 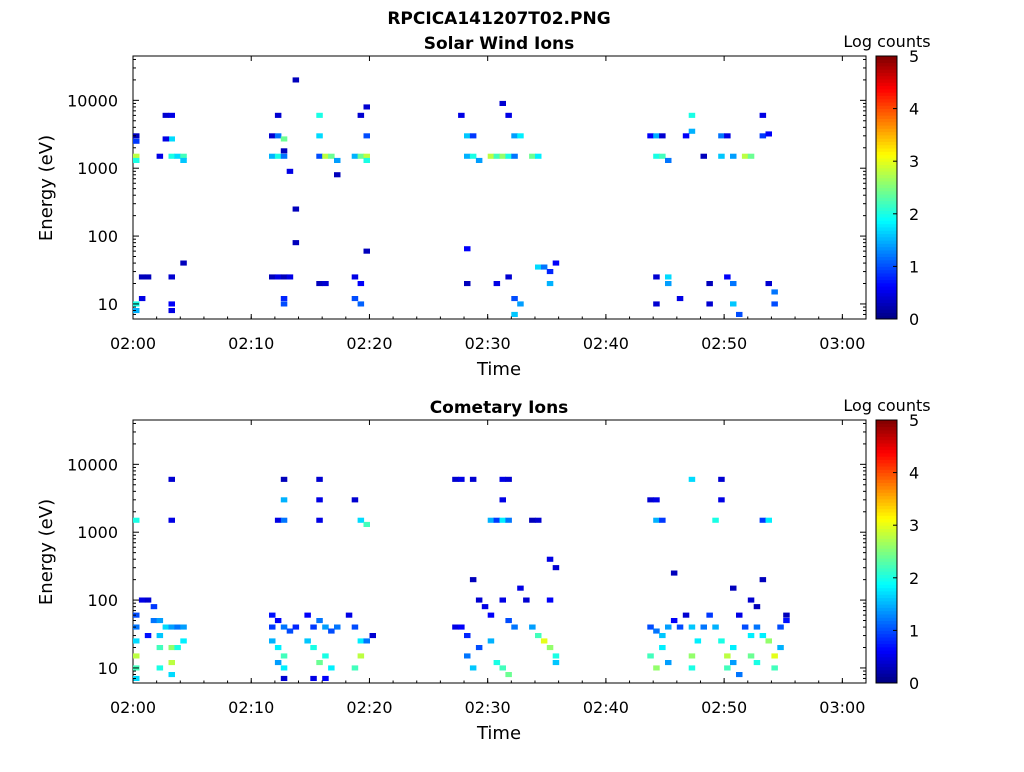 What do you see at coordinates (914, 214) in the screenshot?
I see `colorbar-tick-label: 2` at bounding box center [914, 214].